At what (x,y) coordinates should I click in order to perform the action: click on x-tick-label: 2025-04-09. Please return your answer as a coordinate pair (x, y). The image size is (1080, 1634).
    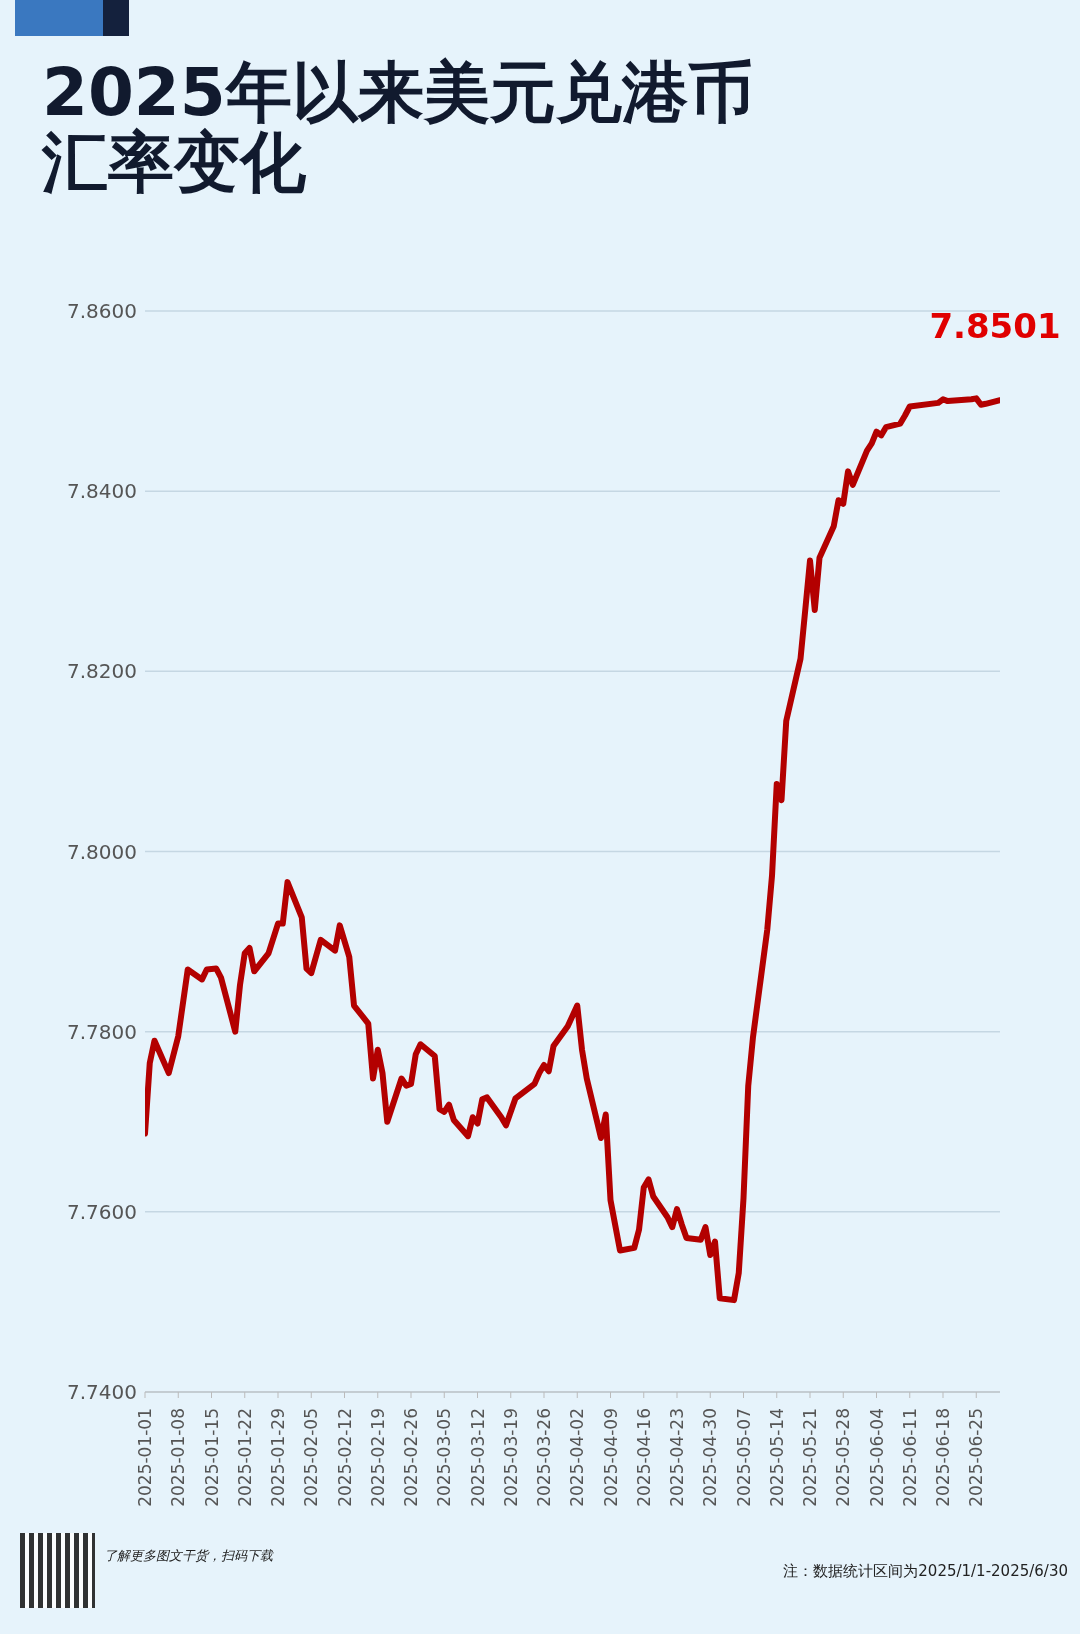
    Looking at the image, I should click on (610, 1457).